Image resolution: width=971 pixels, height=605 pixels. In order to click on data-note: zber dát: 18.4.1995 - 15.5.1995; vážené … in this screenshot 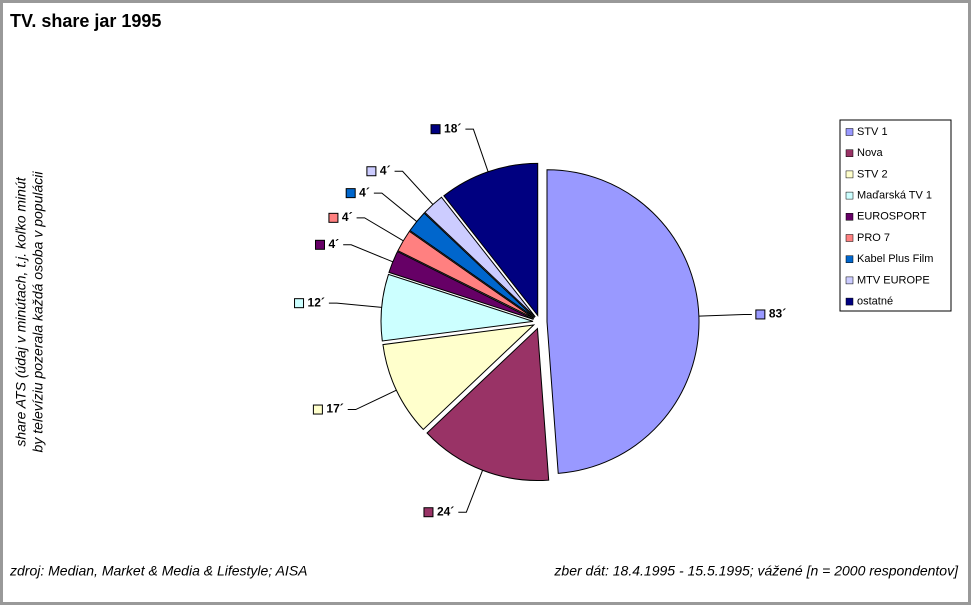, I will do `click(756, 571)`.